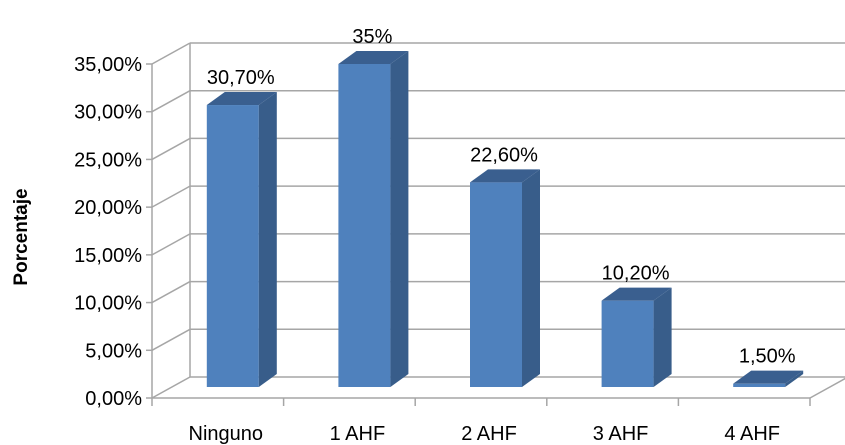 The width and height of the screenshot is (845, 445). Describe the element at coordinates (752, 434) in the screenshot. I see `x-tick-label-4: 4 AHF` at that location.